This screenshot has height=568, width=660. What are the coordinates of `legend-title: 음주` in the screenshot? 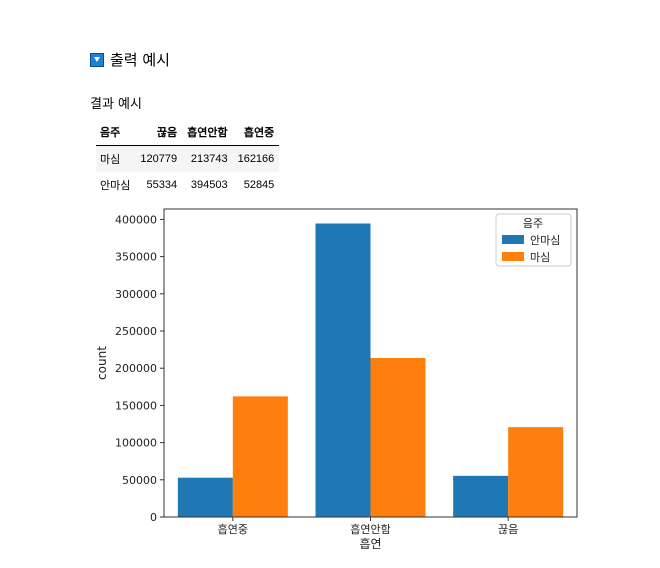 It's located at (533, 223).